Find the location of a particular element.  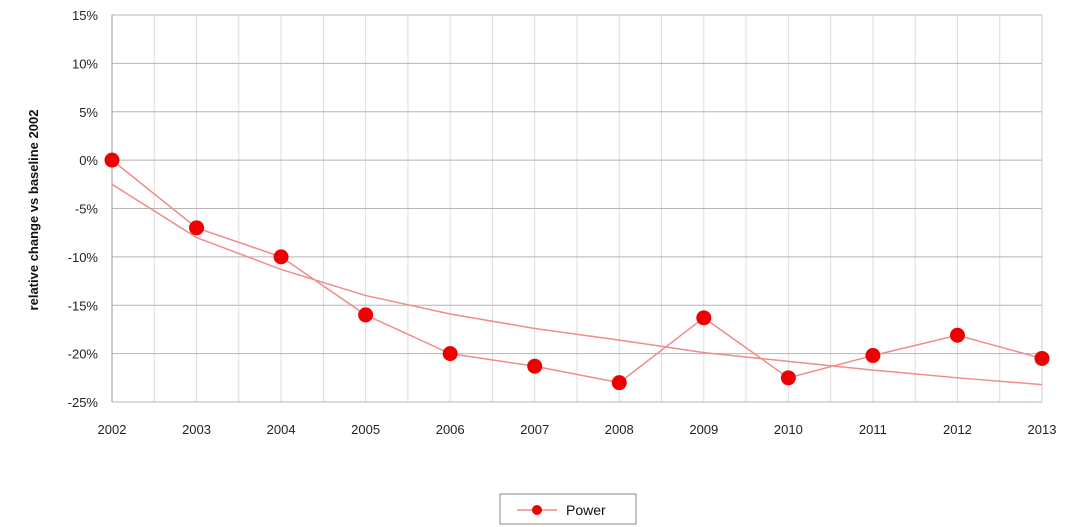

y-tick-label: -25% is located at coordinates (83, 402).